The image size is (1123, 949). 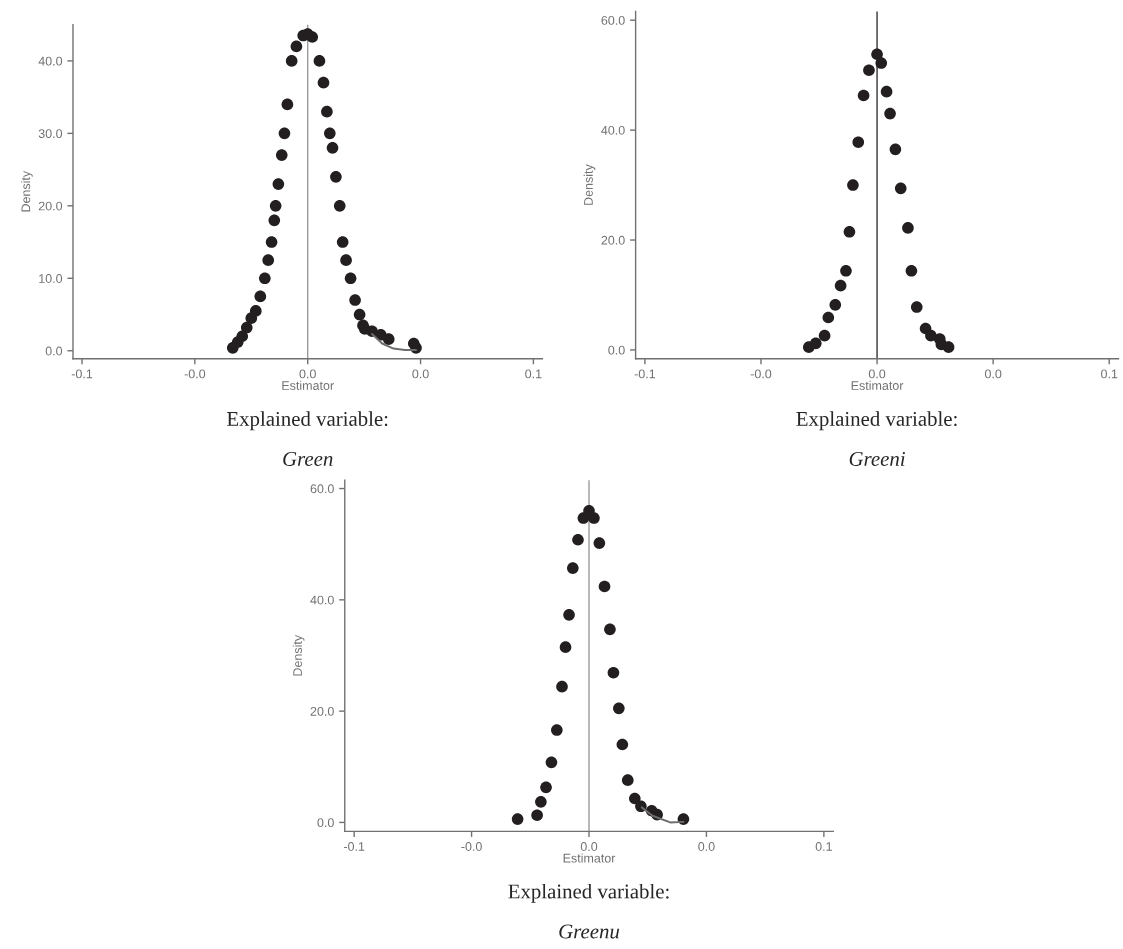 I want to click on text: Green, so click(x=308, y=458).